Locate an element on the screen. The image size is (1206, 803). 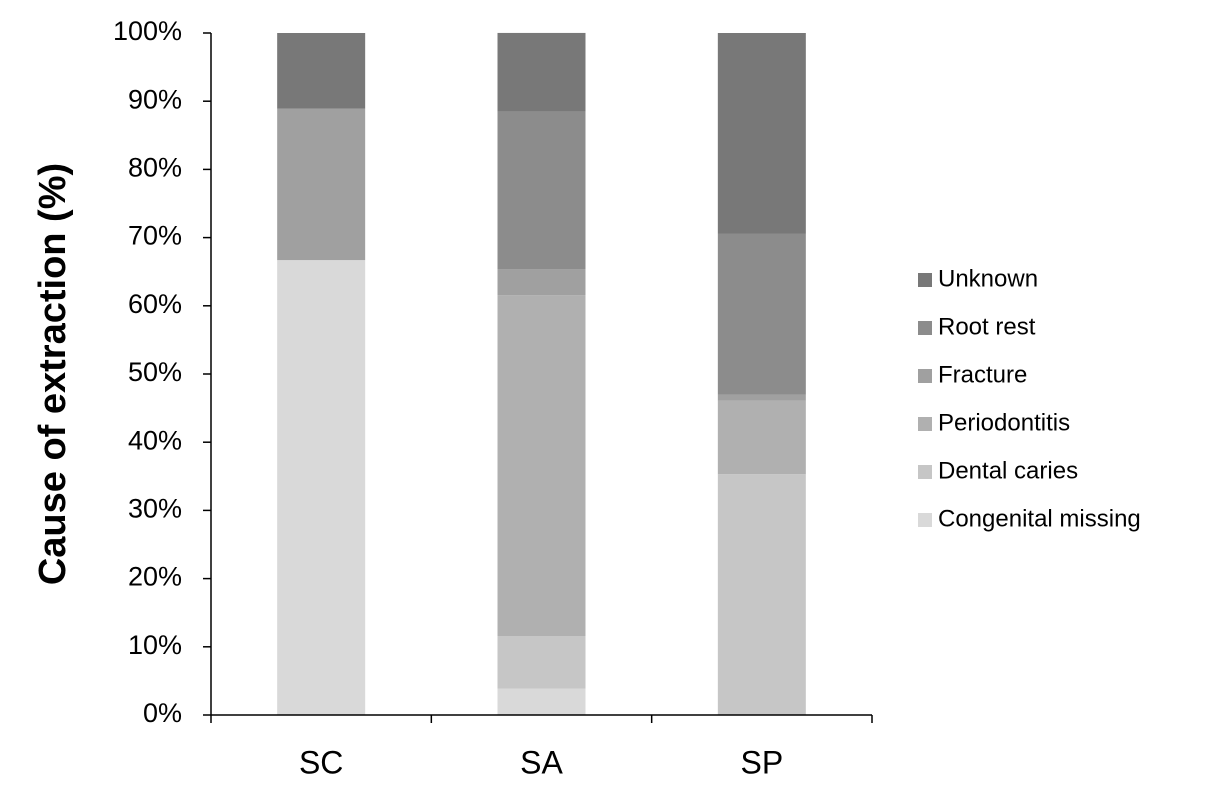
y-tick-label: 60% is located at coordinates (155, 304).